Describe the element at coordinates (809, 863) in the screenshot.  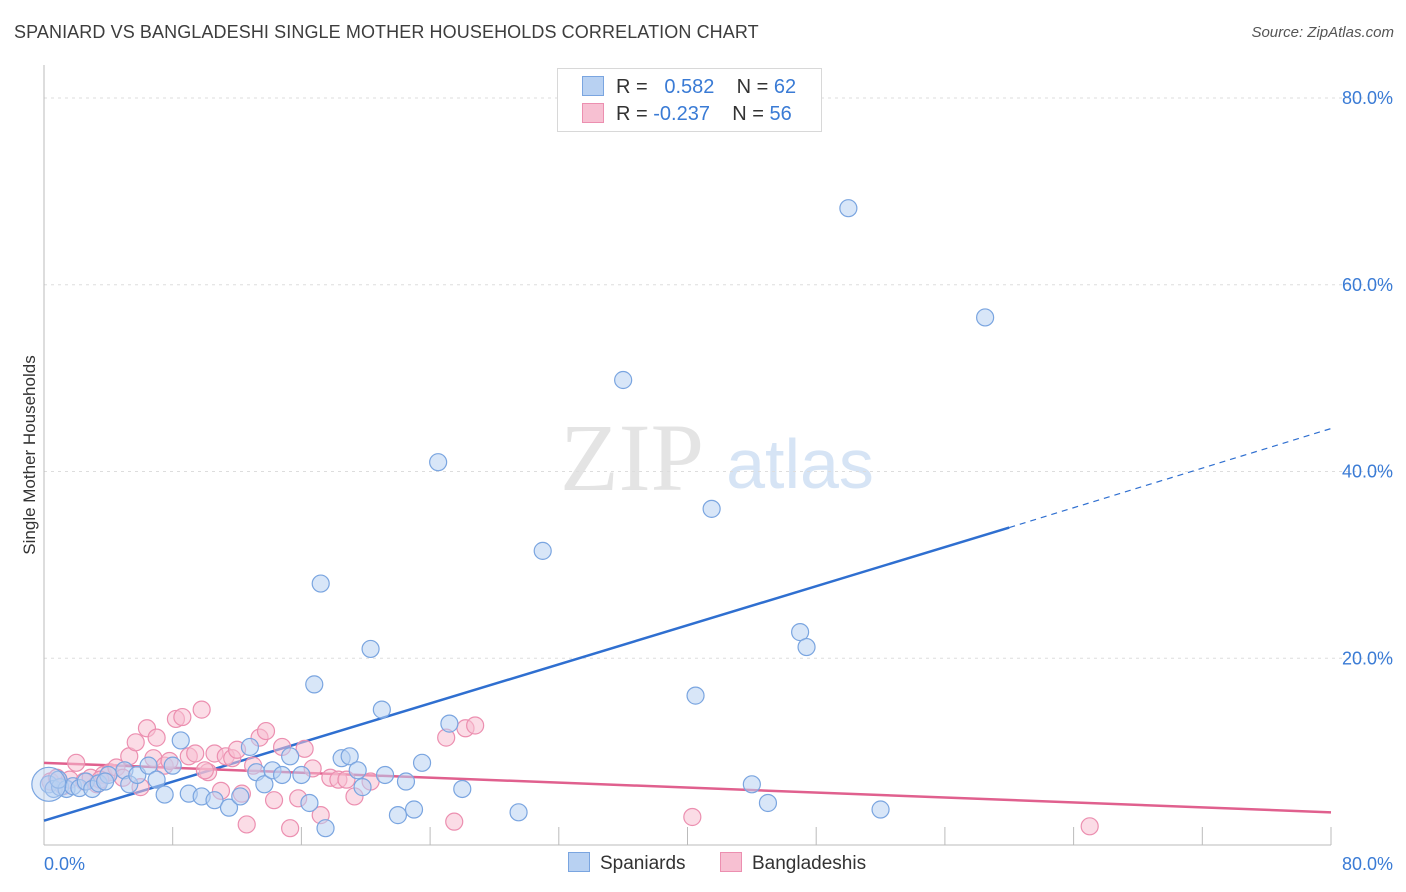
I see `bottom-legend-label-bangladeshis: Bangladeshis` at that location.